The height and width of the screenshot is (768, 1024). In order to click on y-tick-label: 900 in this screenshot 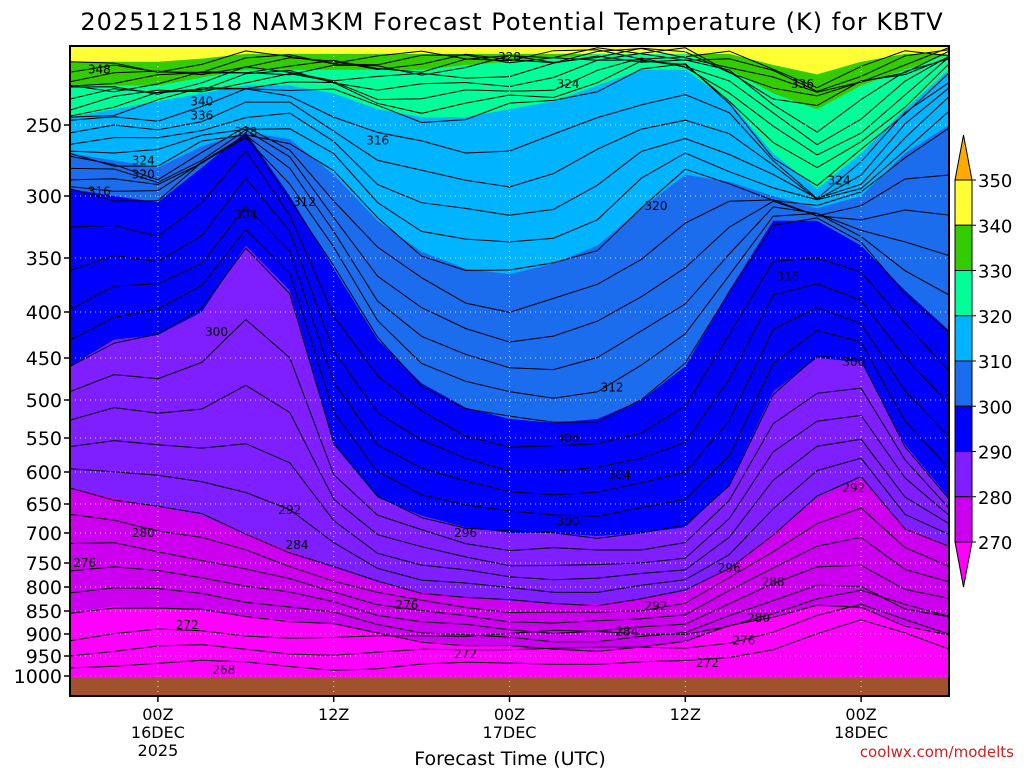, I will do `click(44, 635)`.